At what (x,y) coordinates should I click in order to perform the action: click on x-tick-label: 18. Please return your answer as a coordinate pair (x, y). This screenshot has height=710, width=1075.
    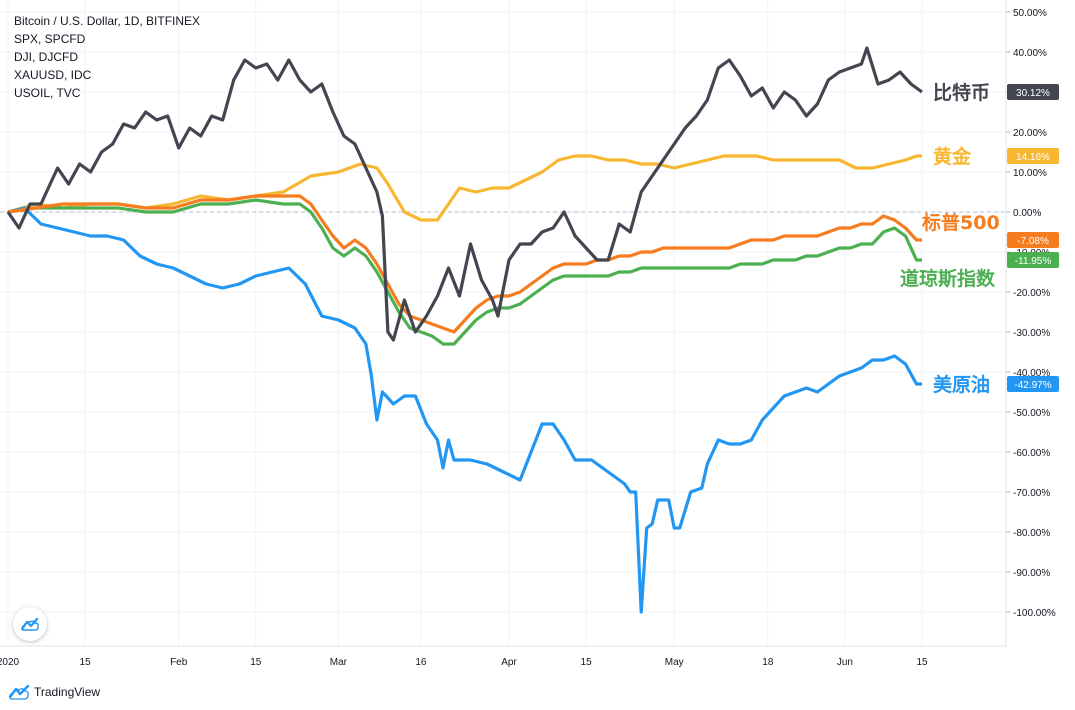
    Looking at the image, I should click on (768, 662).